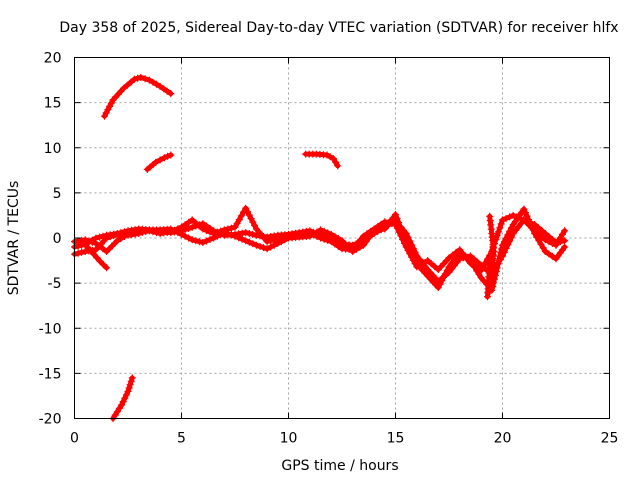  What do you see at coordinates (57, 239) in the screenshot?
I see `y-tick-label: 0` at bounding box center [57, 239].